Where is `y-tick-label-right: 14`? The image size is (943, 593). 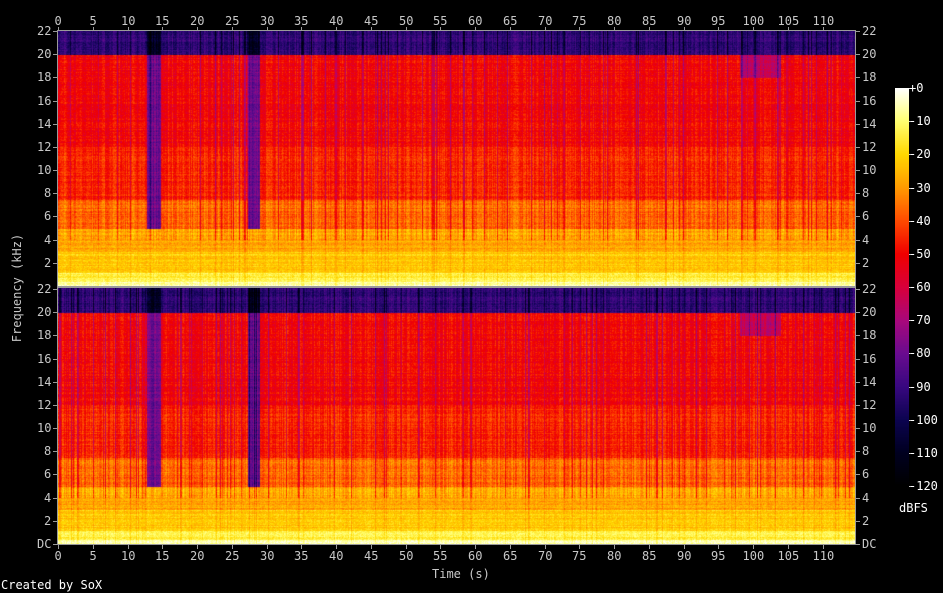 y-tick-label-right: 14 is located at coordinates (869, 382).